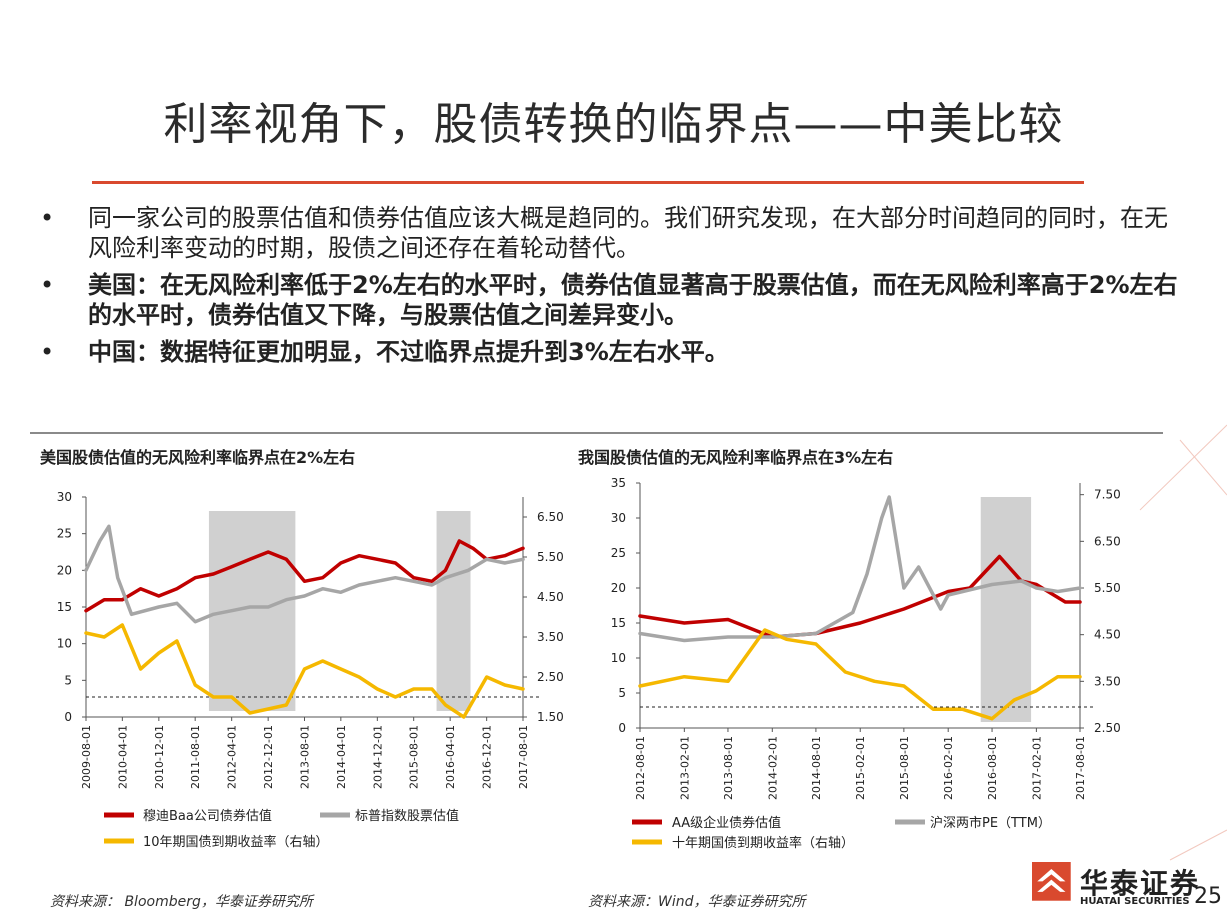  What do you see at coordinates (861, 433) in the screenshot?
I see `chart-cn-top-rule` at bounding box center [861, 433].